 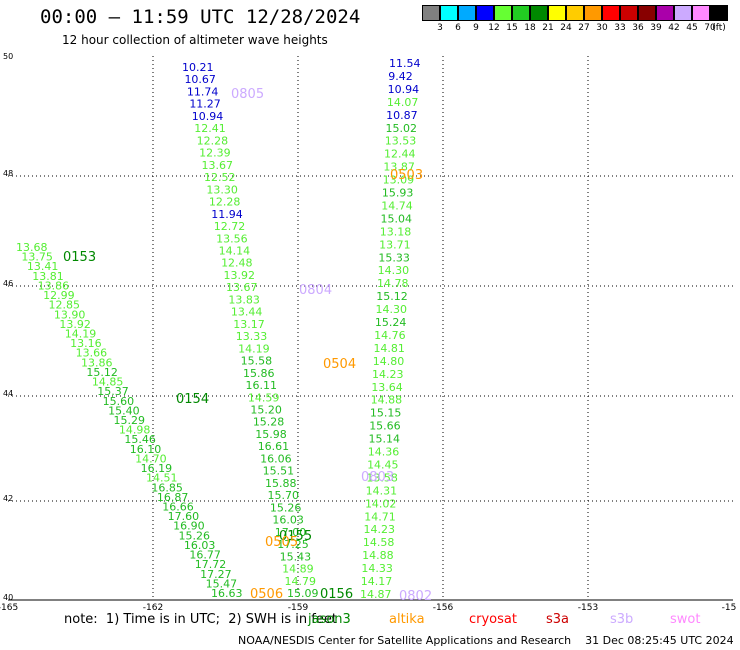 I want to click on swh-value: 15.26, so click(x=195, y=535).